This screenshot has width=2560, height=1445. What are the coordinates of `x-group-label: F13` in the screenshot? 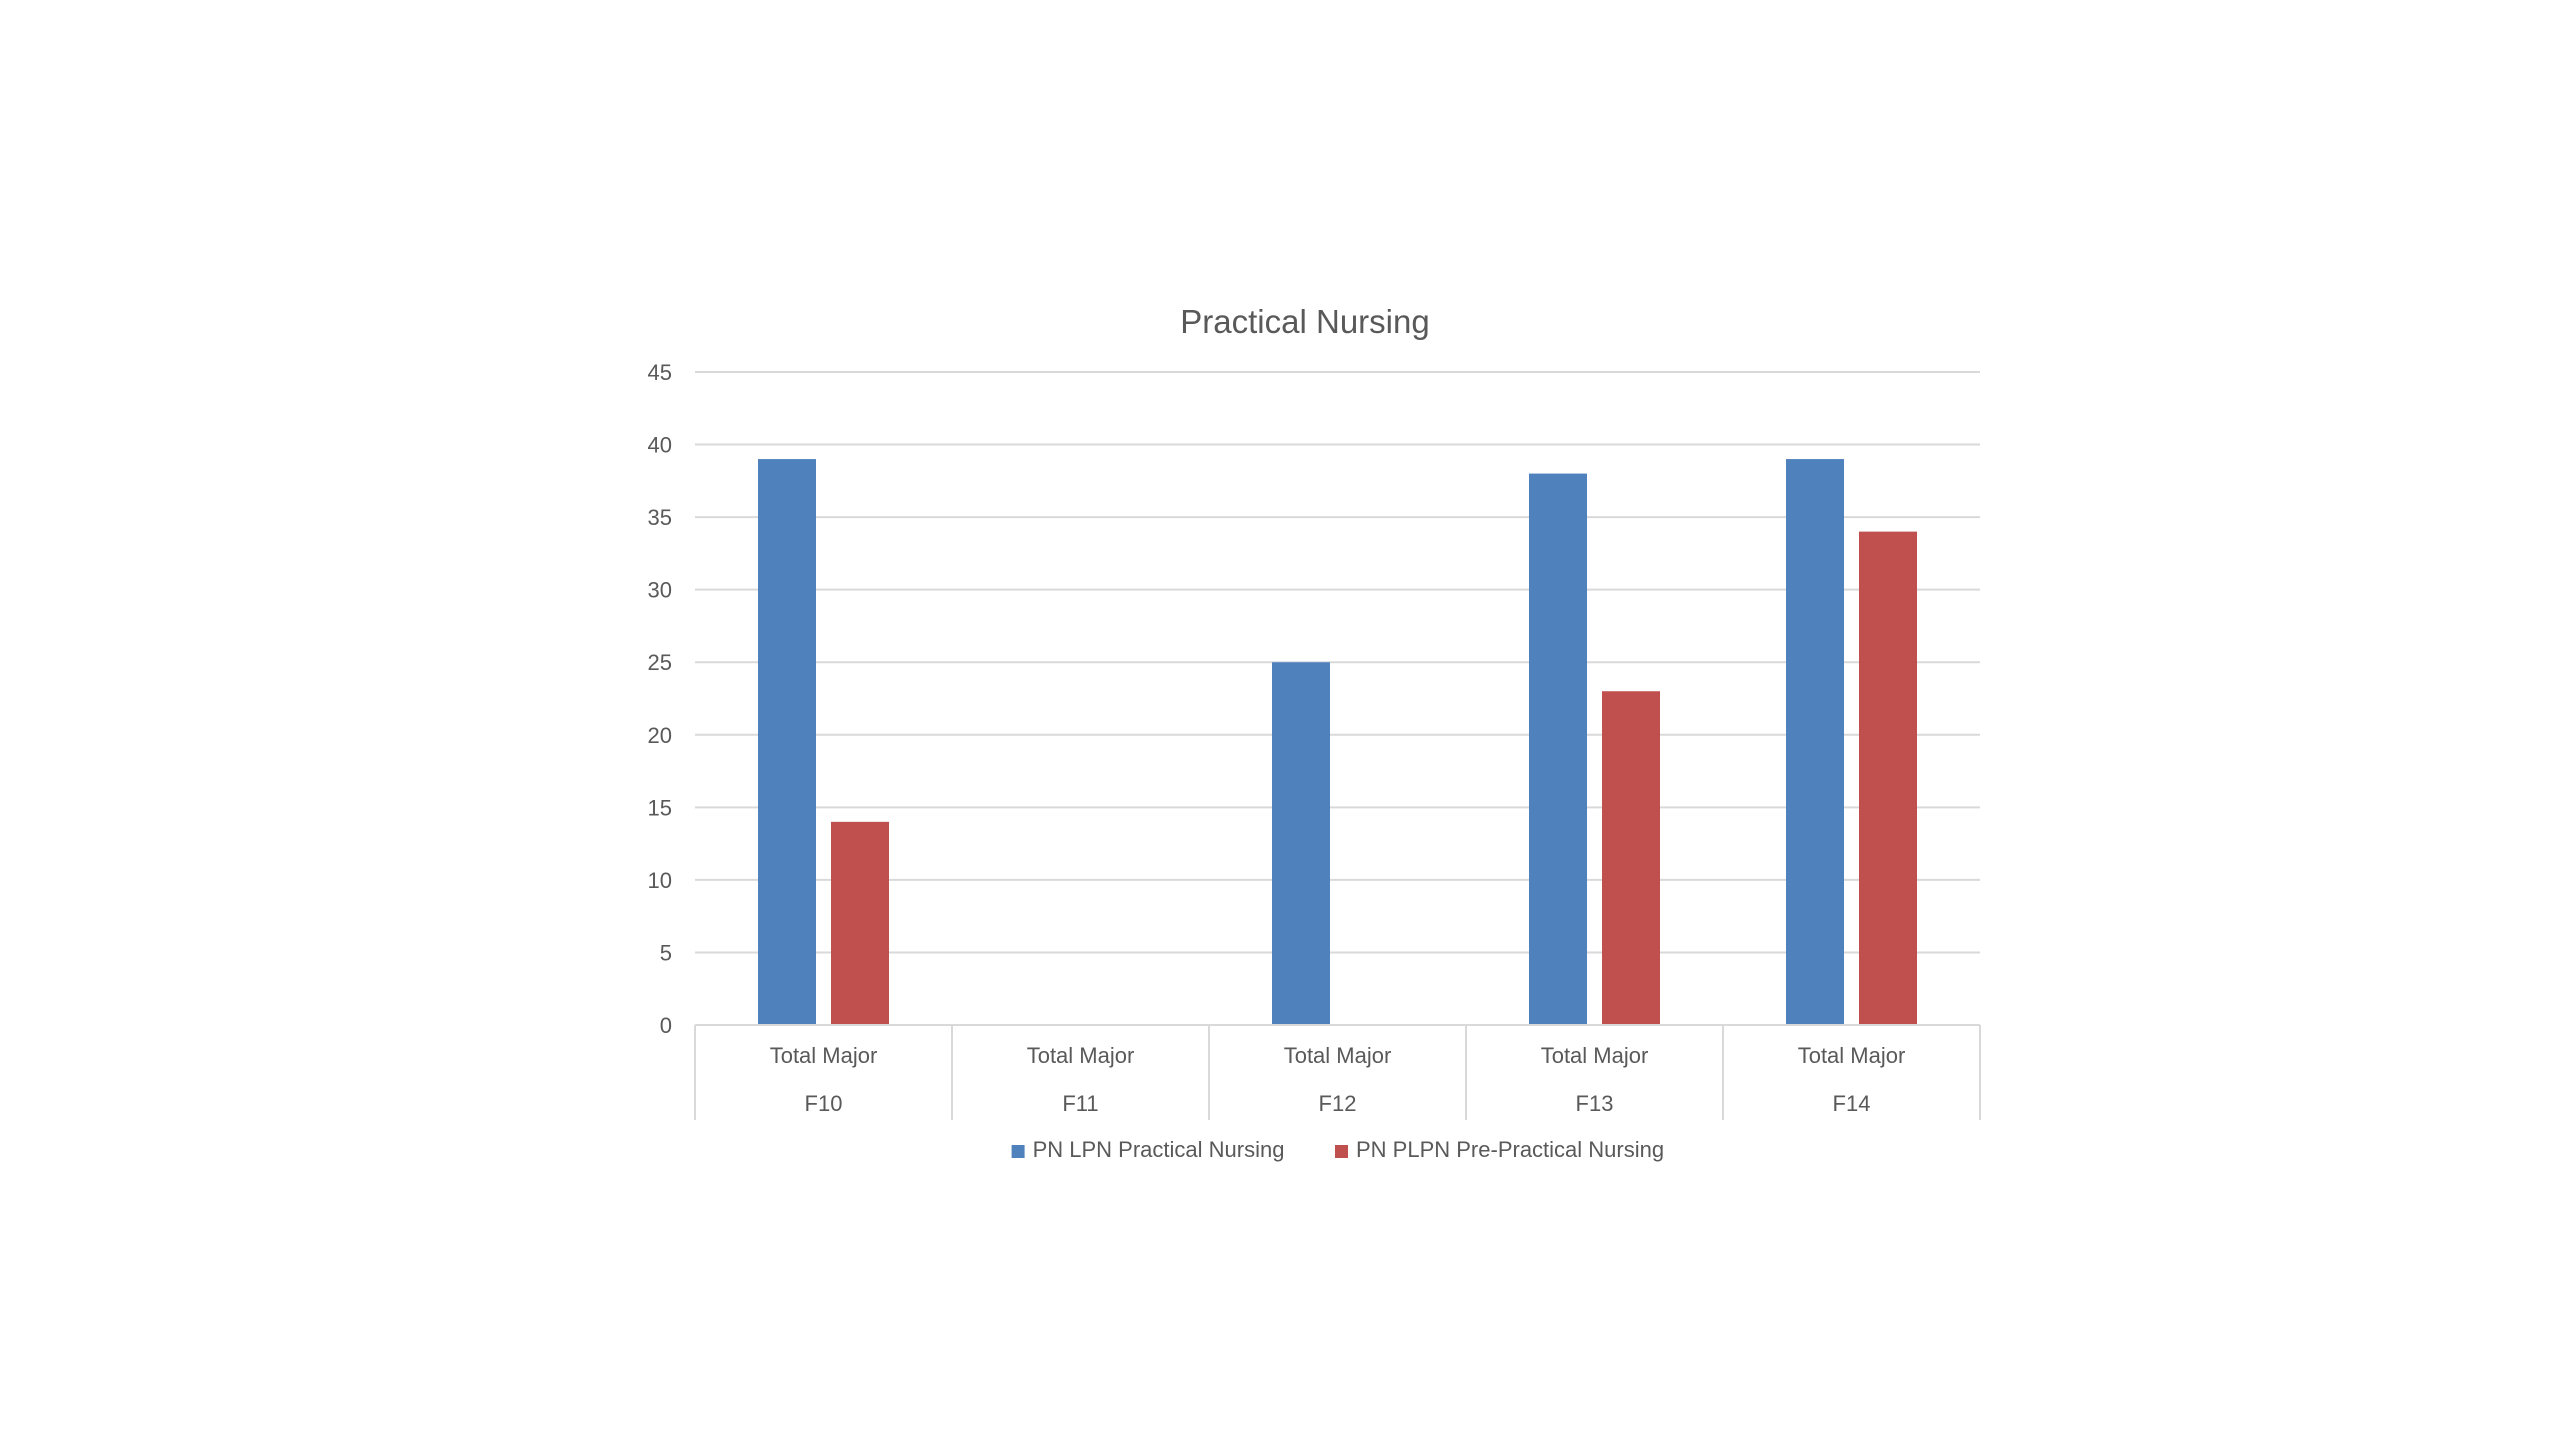 It's located at (1595, 1103).